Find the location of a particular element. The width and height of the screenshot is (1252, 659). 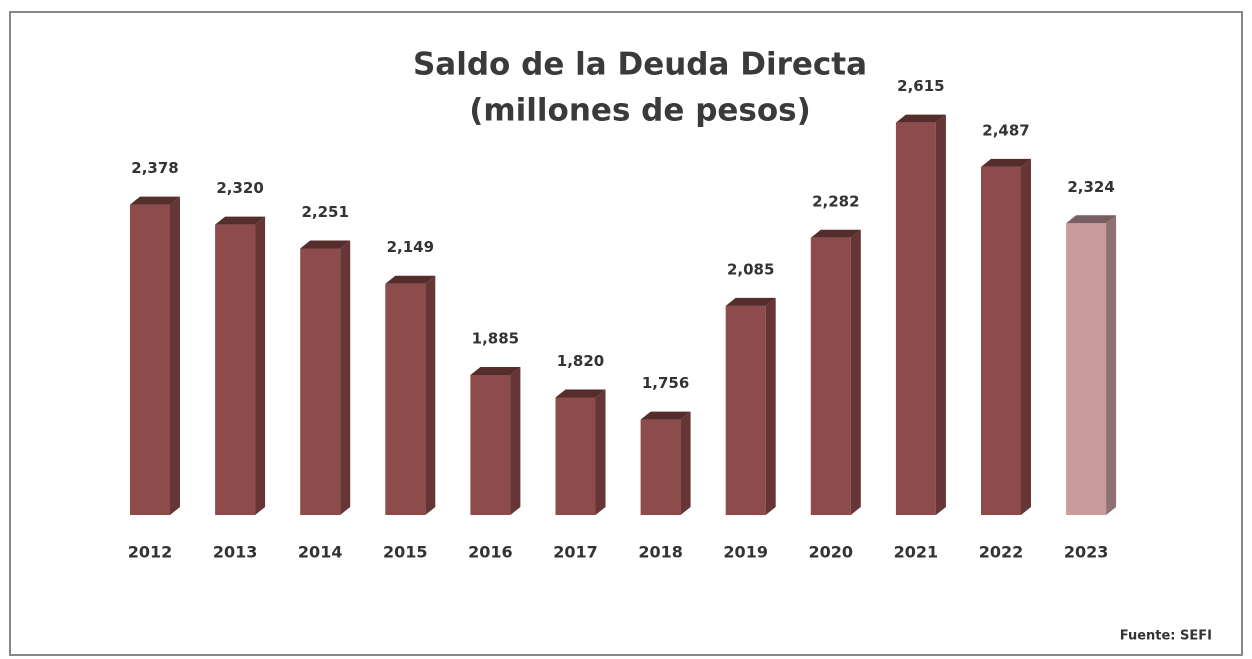

x-tick-label: 2020 is located at coordinates (831, 552).